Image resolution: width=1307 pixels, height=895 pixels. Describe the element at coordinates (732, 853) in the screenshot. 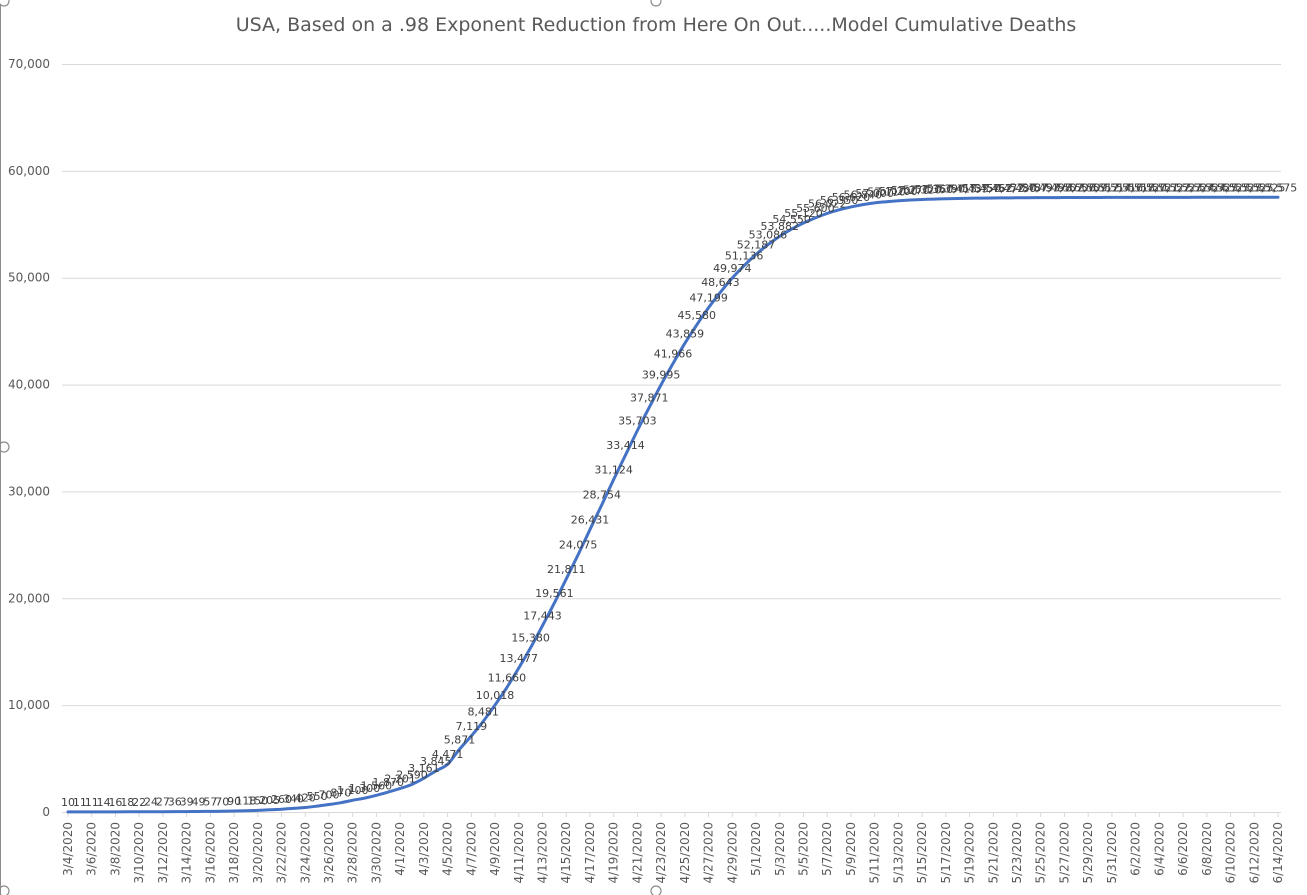

I see `x-tick-label: 4/29/2020` at that location.